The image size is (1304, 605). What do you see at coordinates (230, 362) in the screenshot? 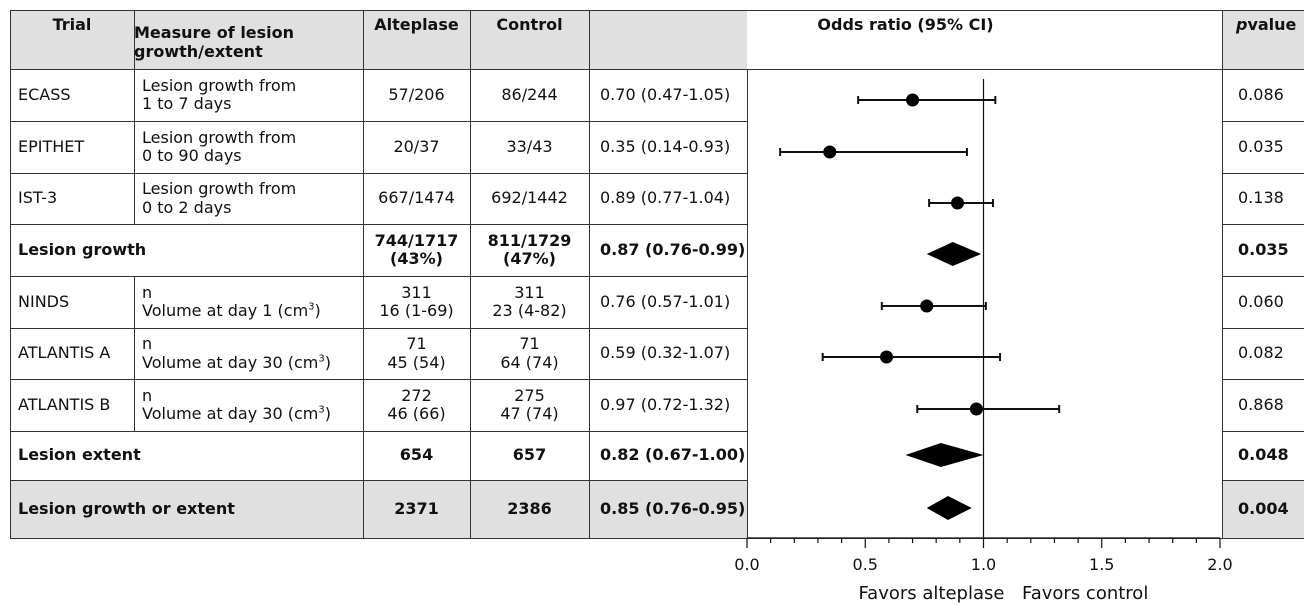
I see `measure-text: Volume at day 30 (cm` at bounding box center [230, 362].